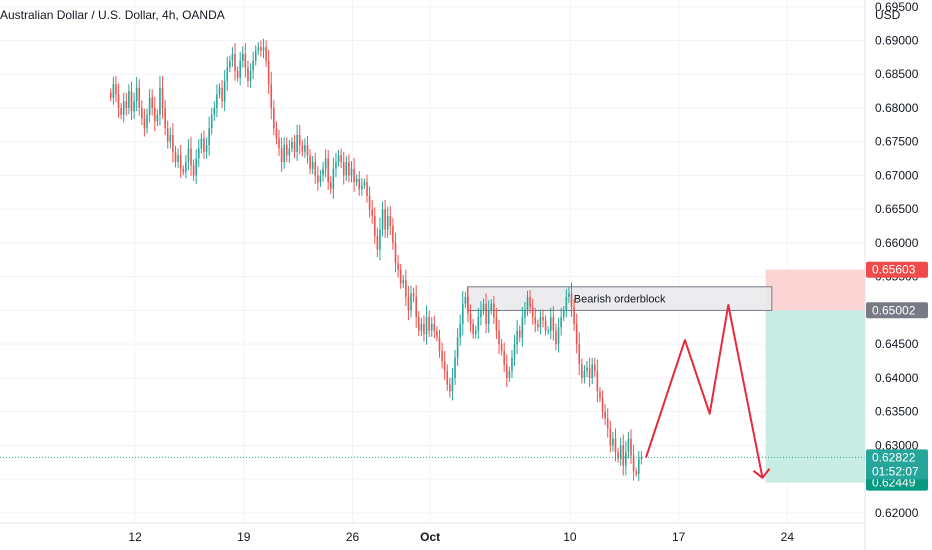 This screenshot has height=550, width=932. Describe the element at coordinates (897, 378) in the screenshot. I see `y-tick-label: 0.64000` at that location.